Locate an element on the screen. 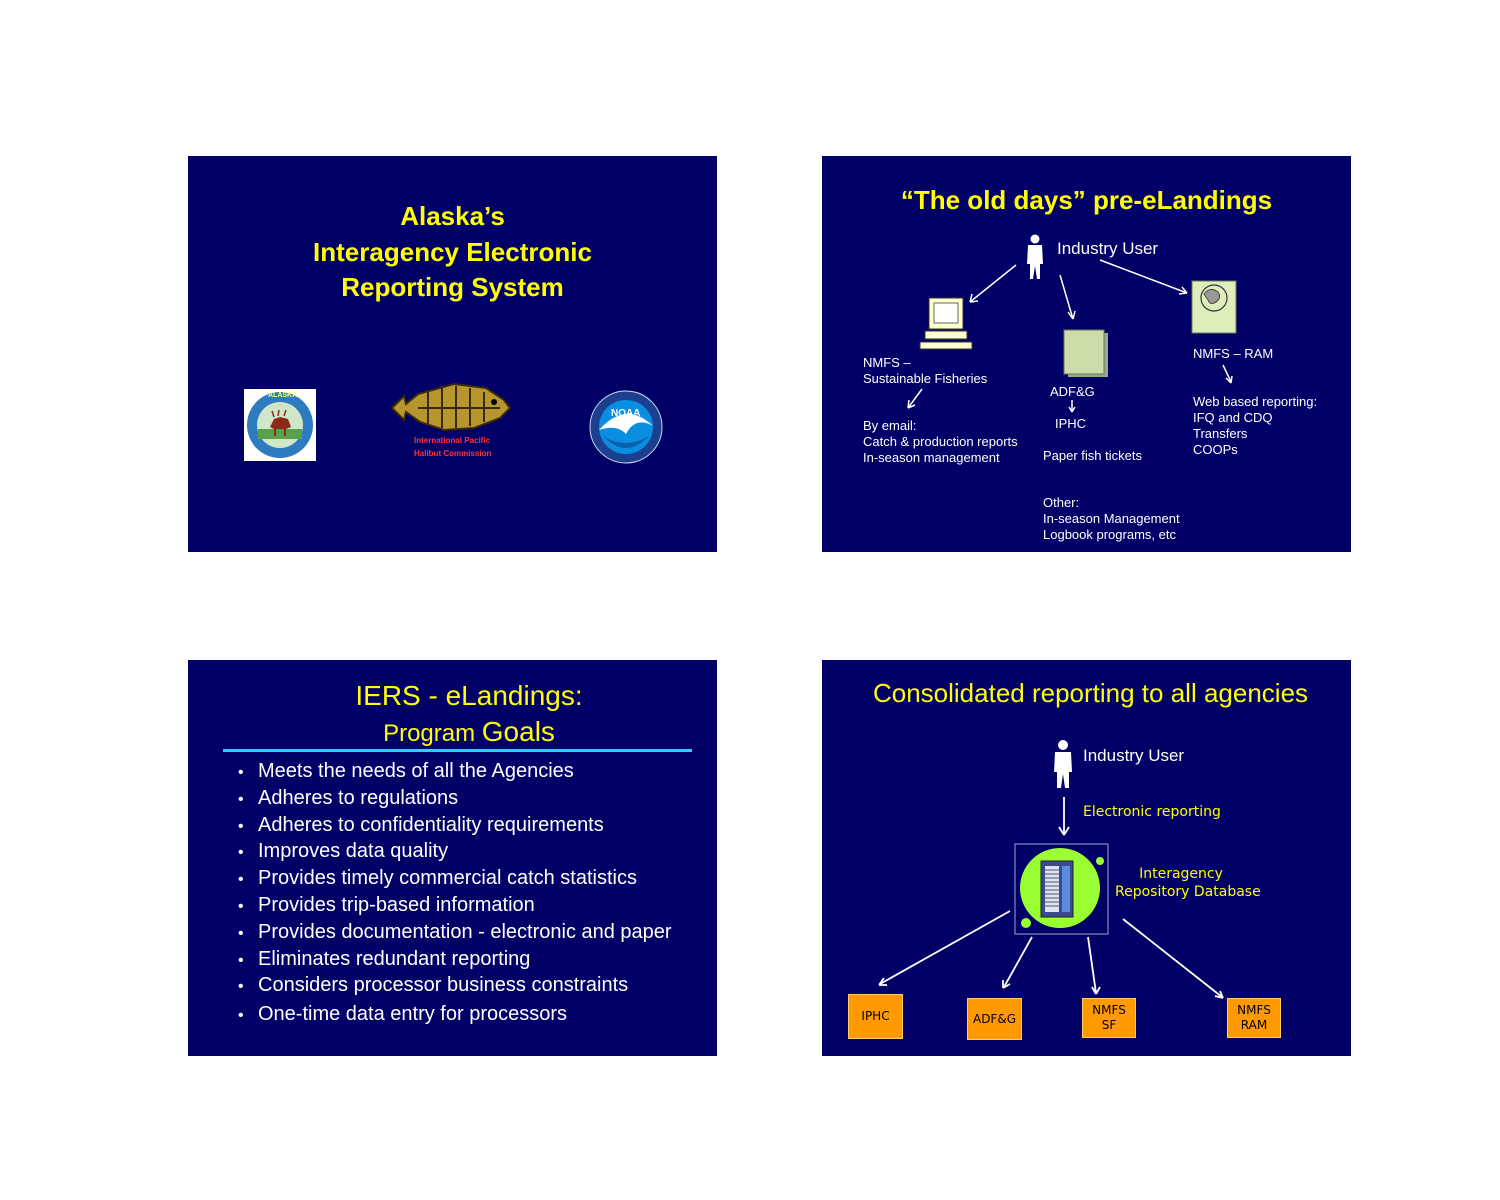 Image resolution: width=1500 pixels, height=1200 pixels. goal-item: Considers processor business constraints is located at coordinates (455, 986).